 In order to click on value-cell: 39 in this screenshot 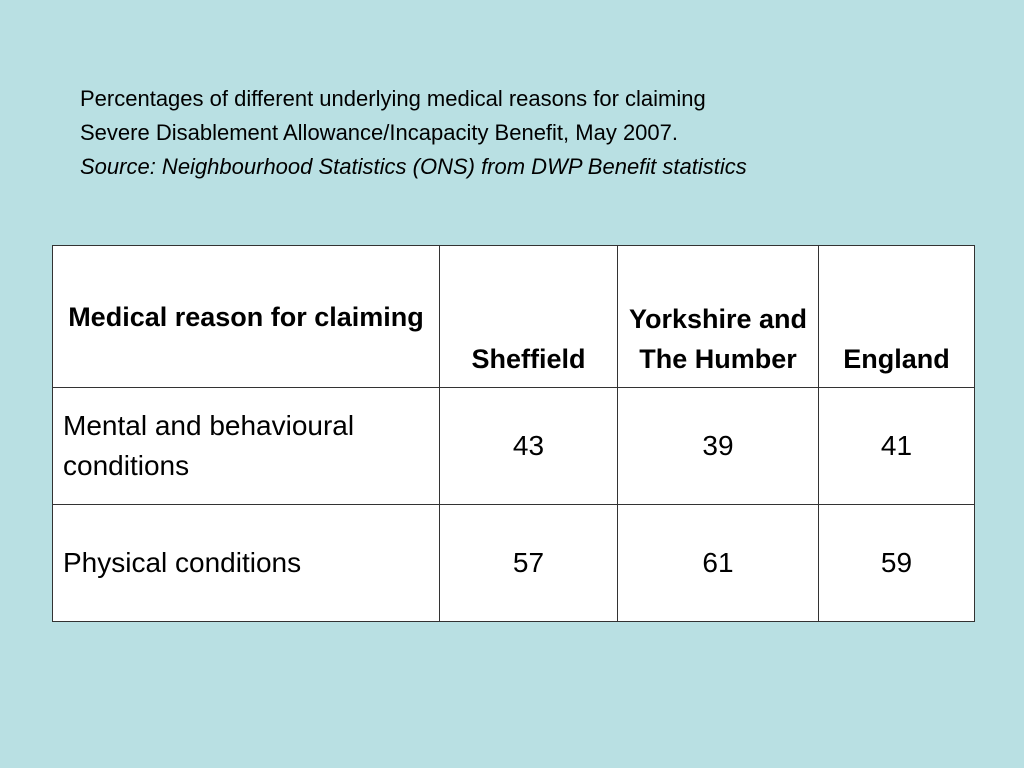, I will do `click(718, 446)`.